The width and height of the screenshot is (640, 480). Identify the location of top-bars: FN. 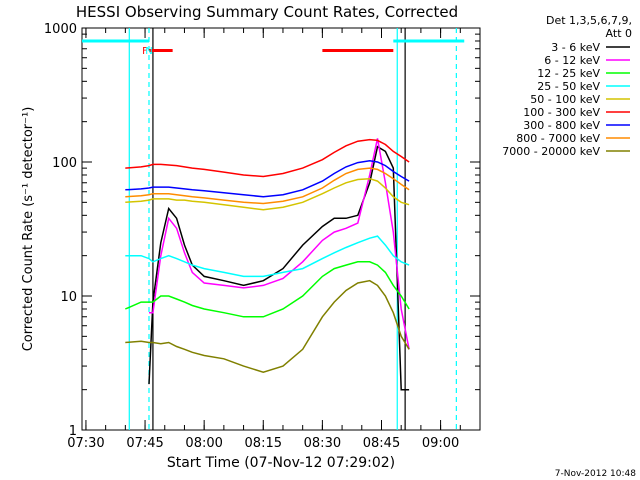
(273, 48).